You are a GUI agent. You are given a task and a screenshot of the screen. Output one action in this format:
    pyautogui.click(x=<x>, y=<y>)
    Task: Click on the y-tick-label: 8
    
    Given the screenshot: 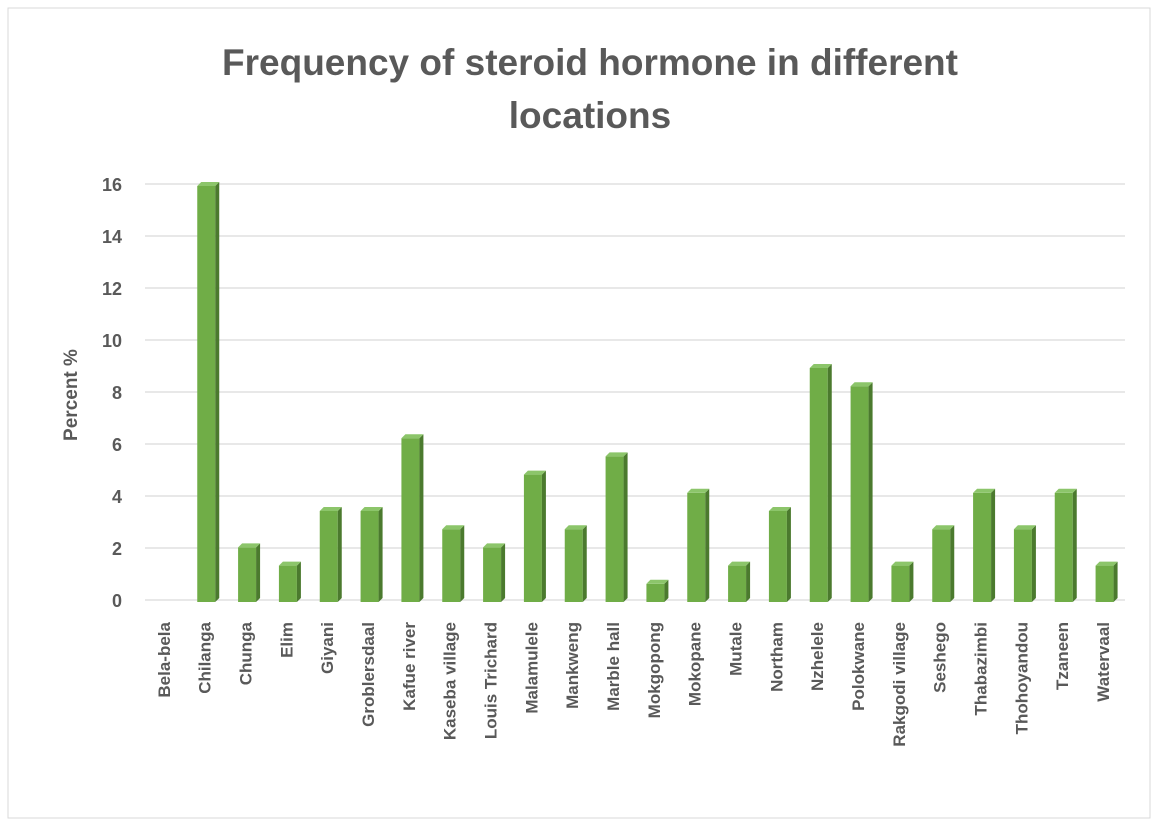 What is the action you would take?
    pyautogui.click(x=117, y=393)
    